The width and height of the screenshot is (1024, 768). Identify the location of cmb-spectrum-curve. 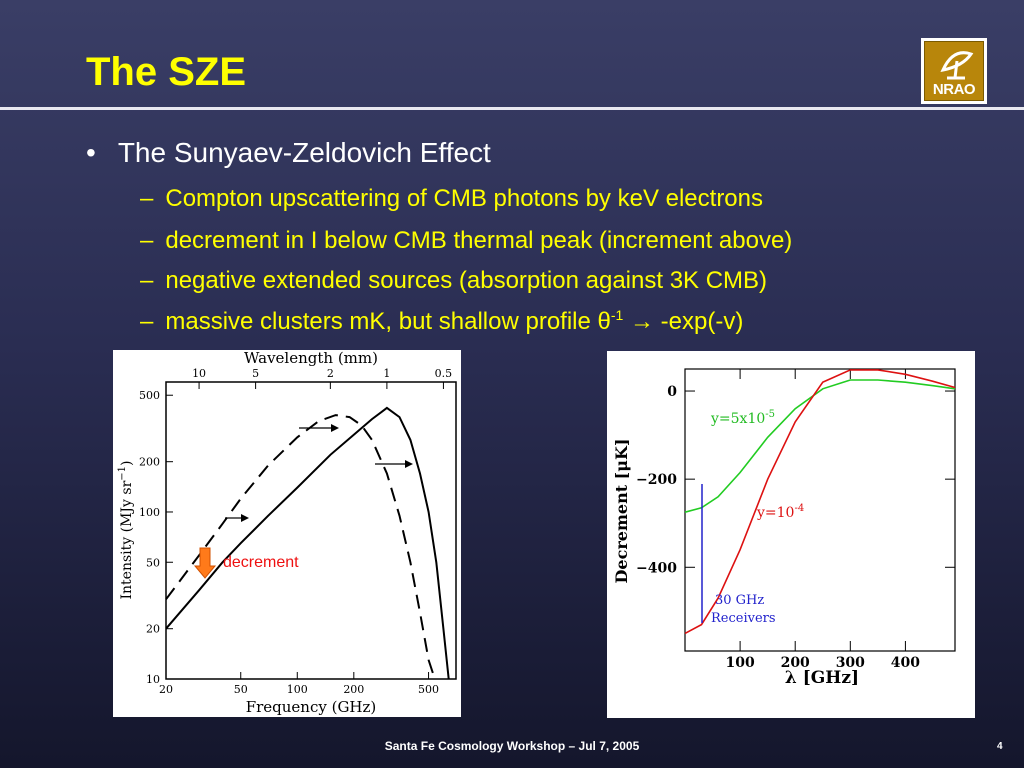
(307, 543).